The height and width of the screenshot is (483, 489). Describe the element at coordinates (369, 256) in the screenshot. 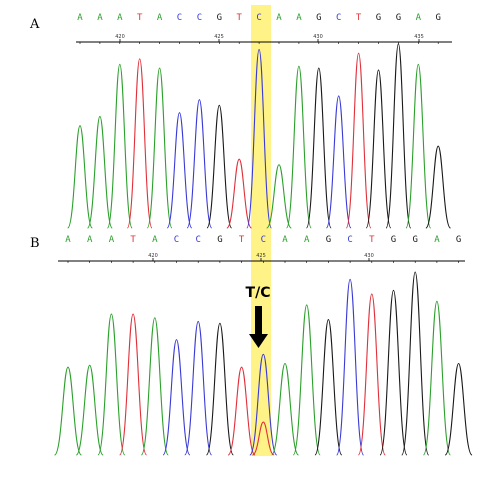

I see `panel-b-tick-label: 430` at that location.